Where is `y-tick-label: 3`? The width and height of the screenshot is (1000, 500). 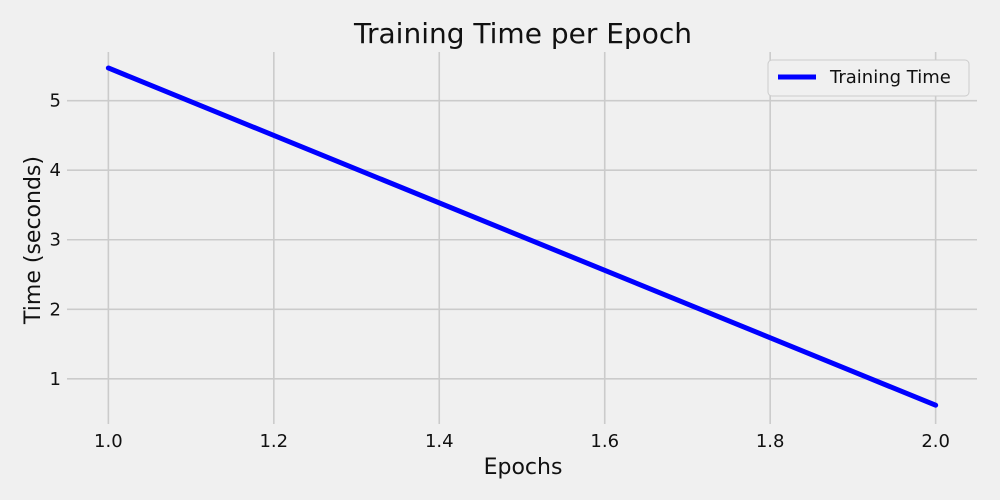
y-tick-label: 3 is located at coordinates (55, 240).